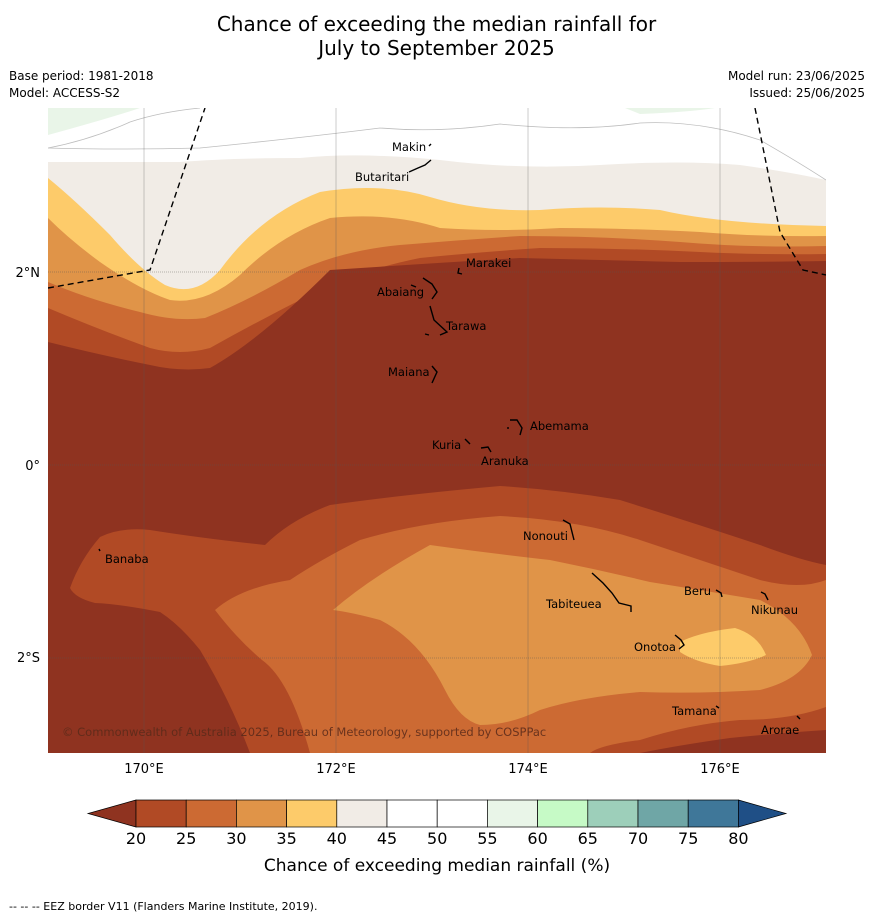 This screenshot has width=873, height=919. Describe the element at coordinates (723, 647) in the screenshot. I see `zone-35-40-south` at that location.